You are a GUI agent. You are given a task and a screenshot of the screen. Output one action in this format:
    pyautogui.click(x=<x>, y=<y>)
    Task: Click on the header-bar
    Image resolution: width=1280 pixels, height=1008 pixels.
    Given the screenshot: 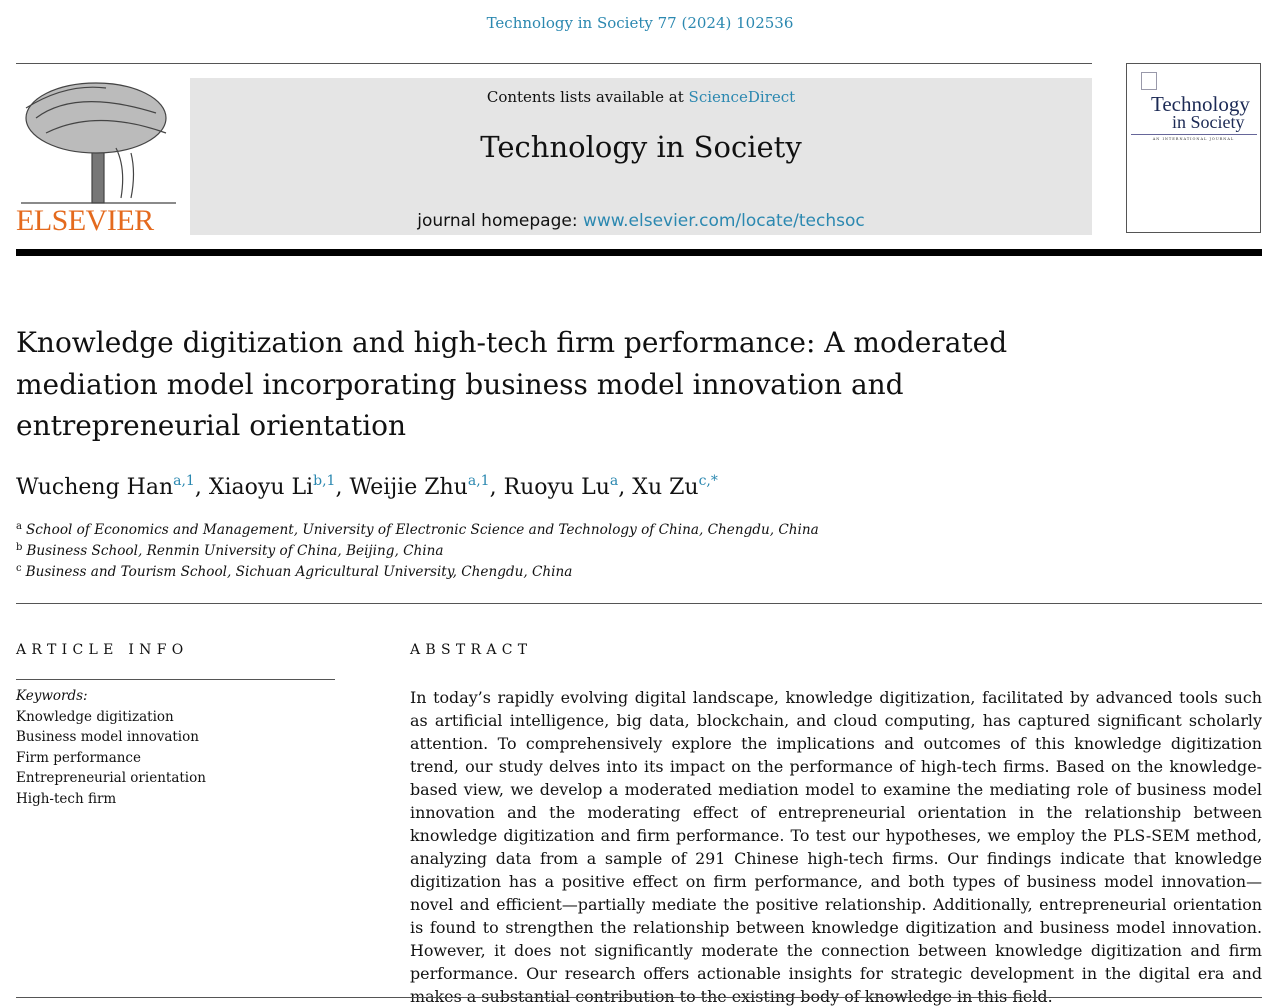 What is the action you would take?
    pyautogui.click(x=639, y=252)
    